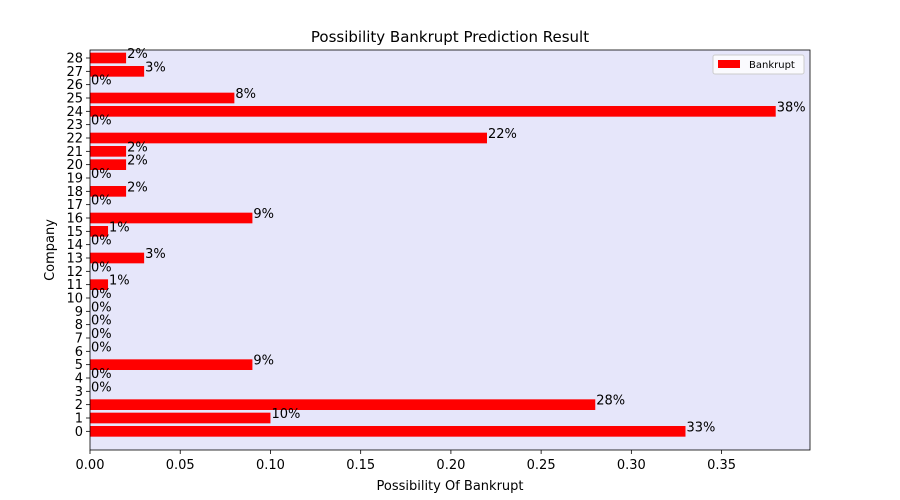 Image resolution: width=900 pixels, height=500 pixels. I want to click on y-tick-label: 21, so click(74, 152).